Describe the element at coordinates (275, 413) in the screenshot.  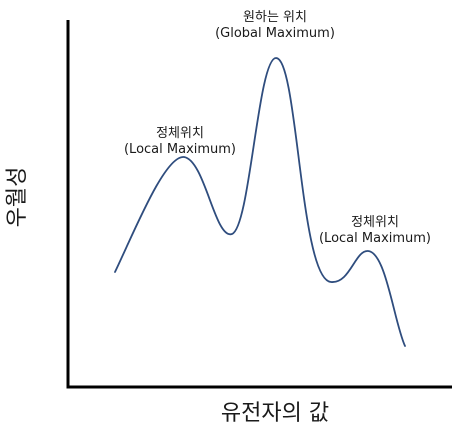
I see `x-axis-label: 유전자의 값` at that location.